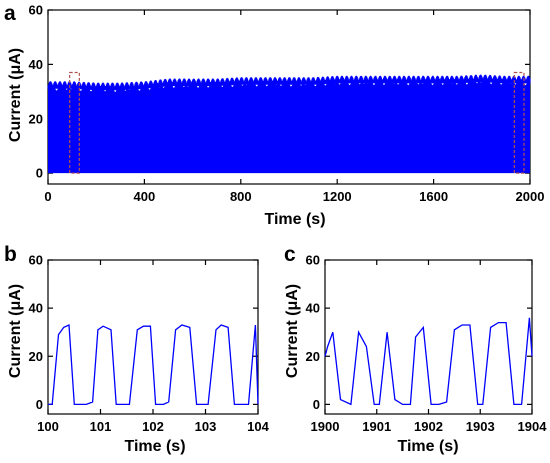  What do you see at coordinates (36, 260) in the screenshot?
I see `panel-b-y-tick-label: 60` at bounding box center [36, 260].